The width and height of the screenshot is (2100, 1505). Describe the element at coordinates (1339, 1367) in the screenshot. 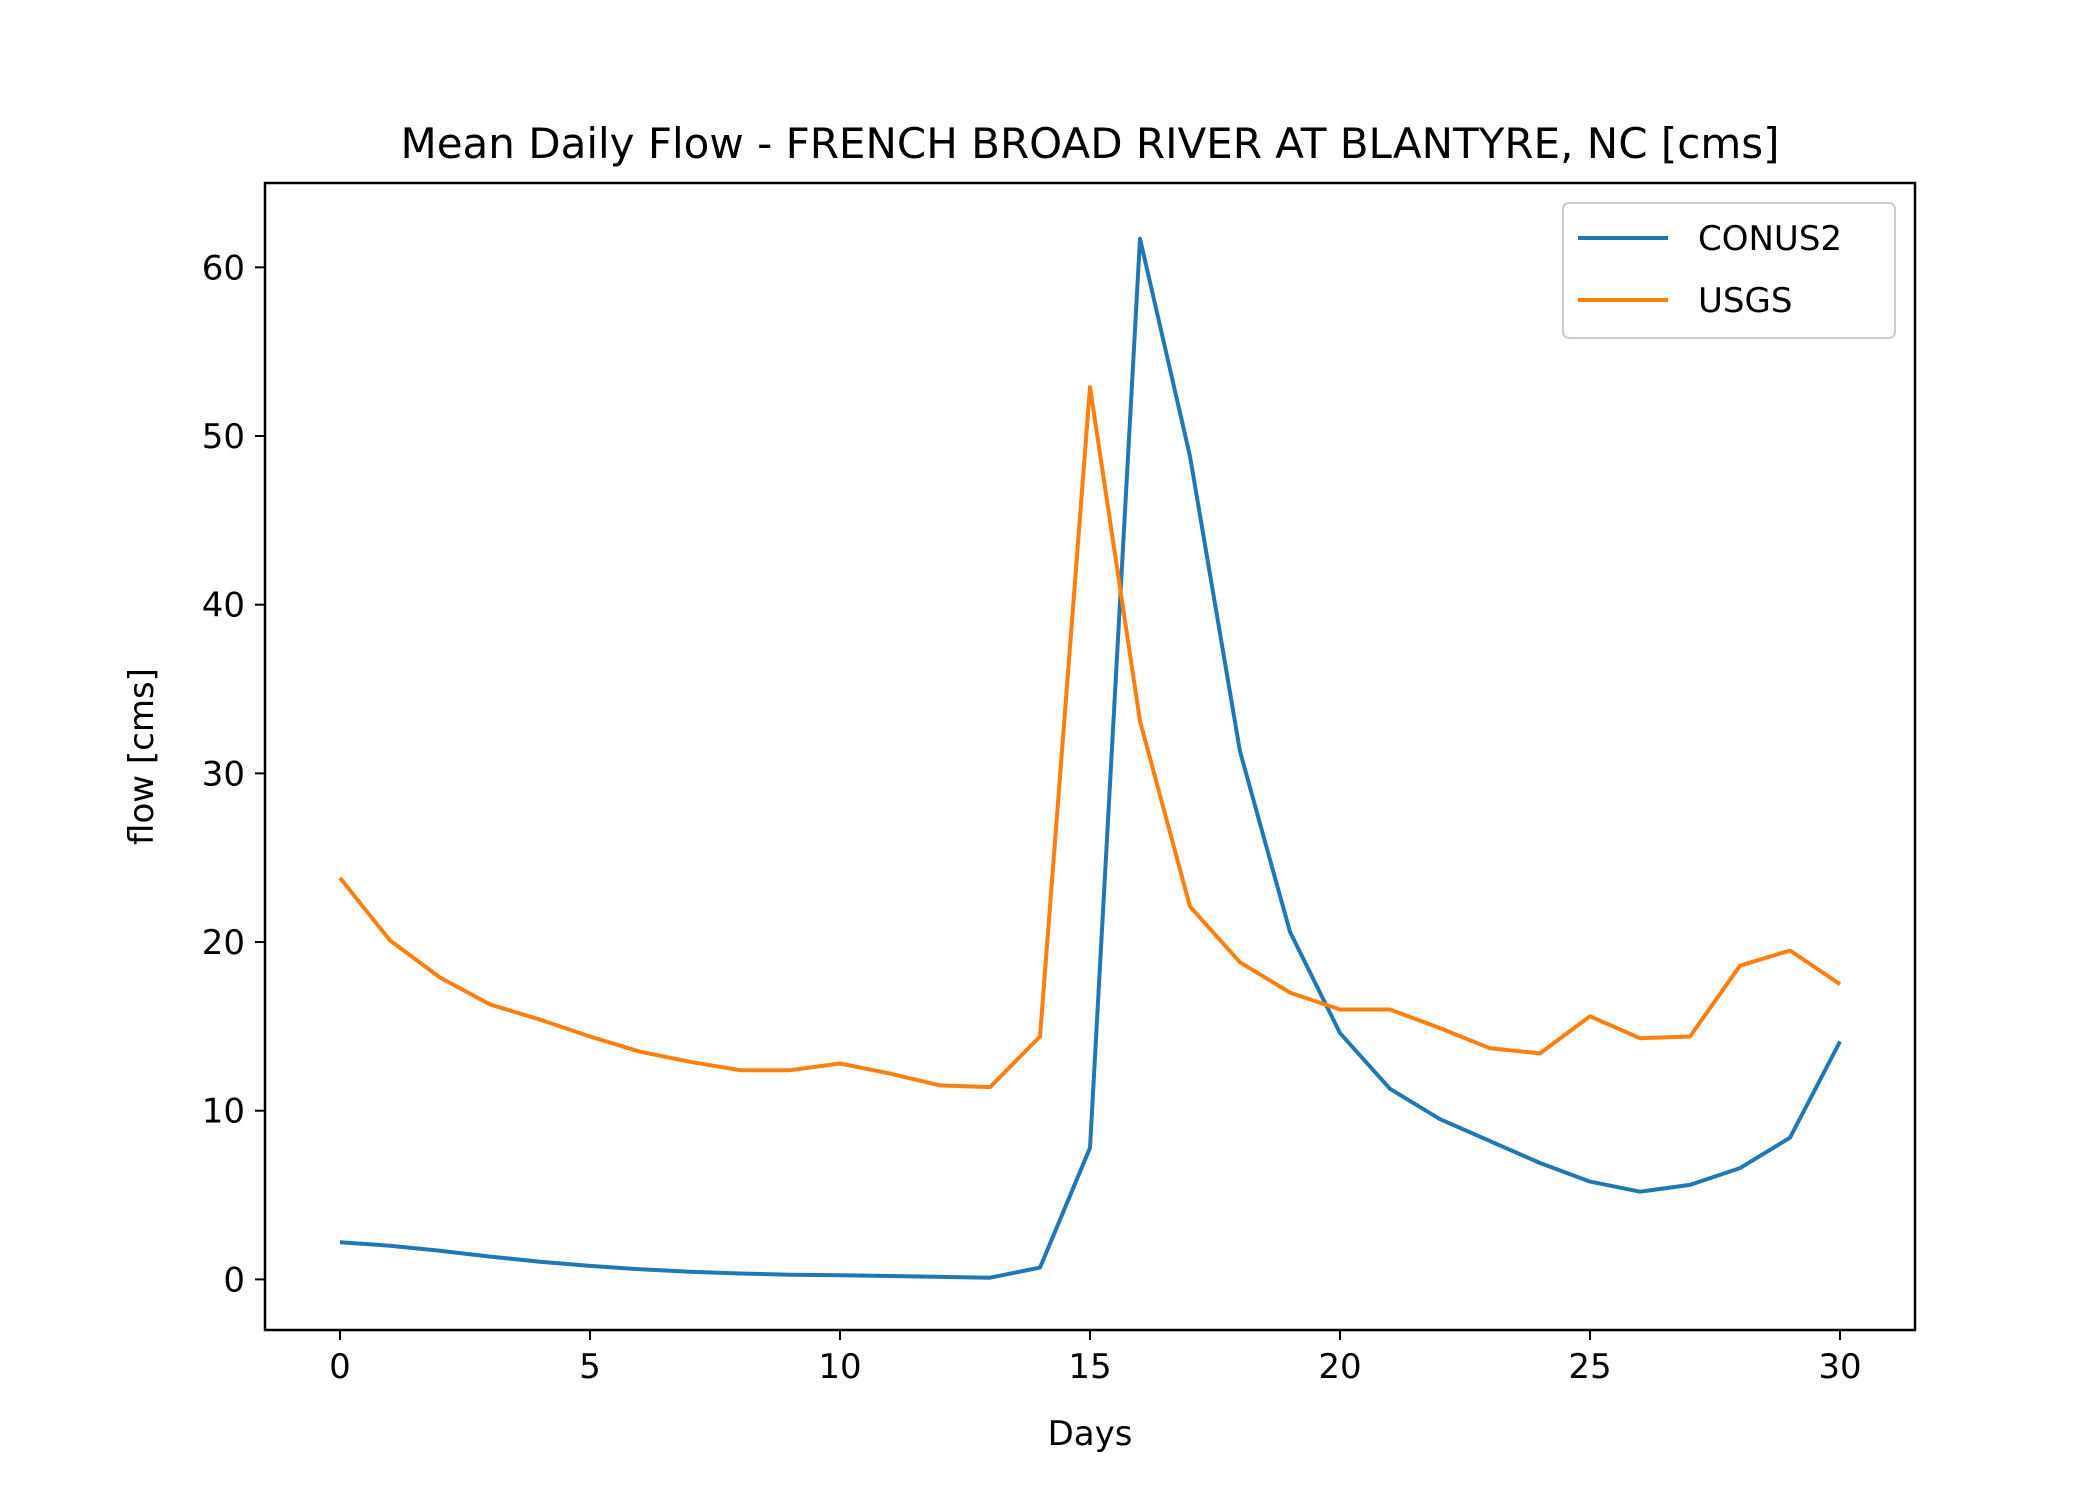

I see `x-tick-label: 20` at that location.